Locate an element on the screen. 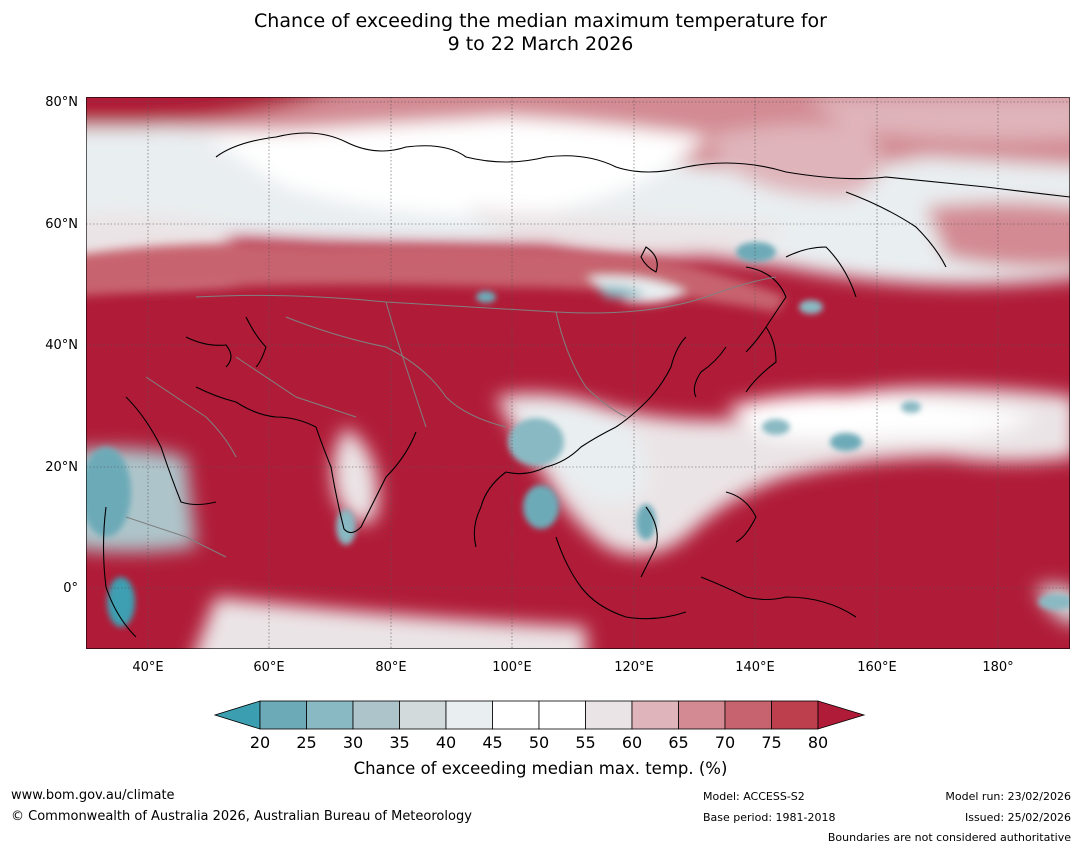 The image size is (1081, 850). lon-label-140e: 140°E is located at coordinates (755, 667).